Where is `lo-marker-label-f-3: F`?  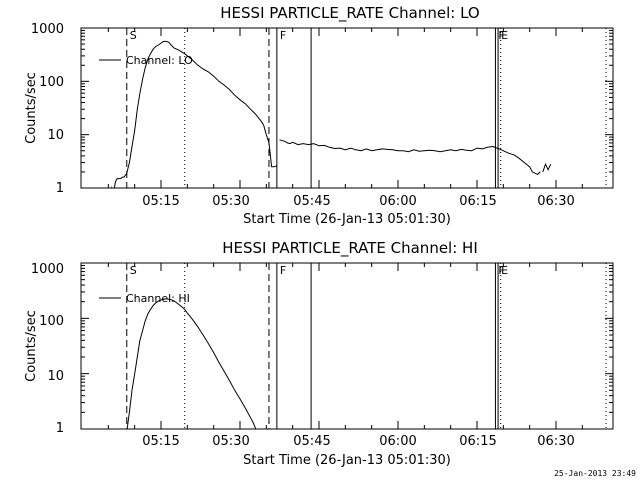 lo-marker-label-f-3: F is located at coordinates (283, 35).